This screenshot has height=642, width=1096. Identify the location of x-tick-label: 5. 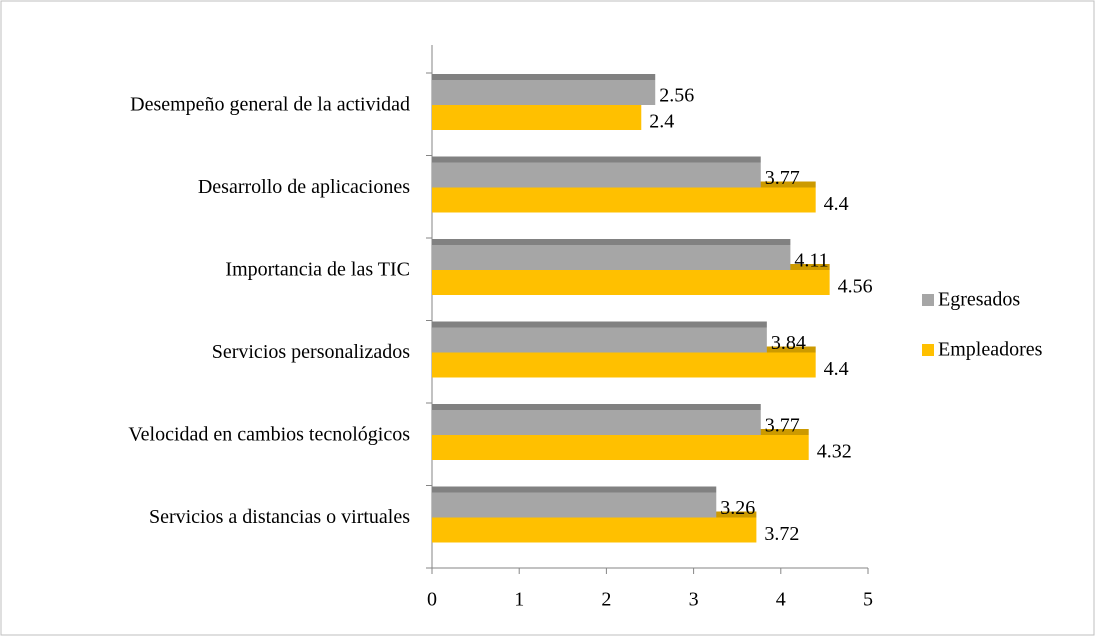
(868, 600).